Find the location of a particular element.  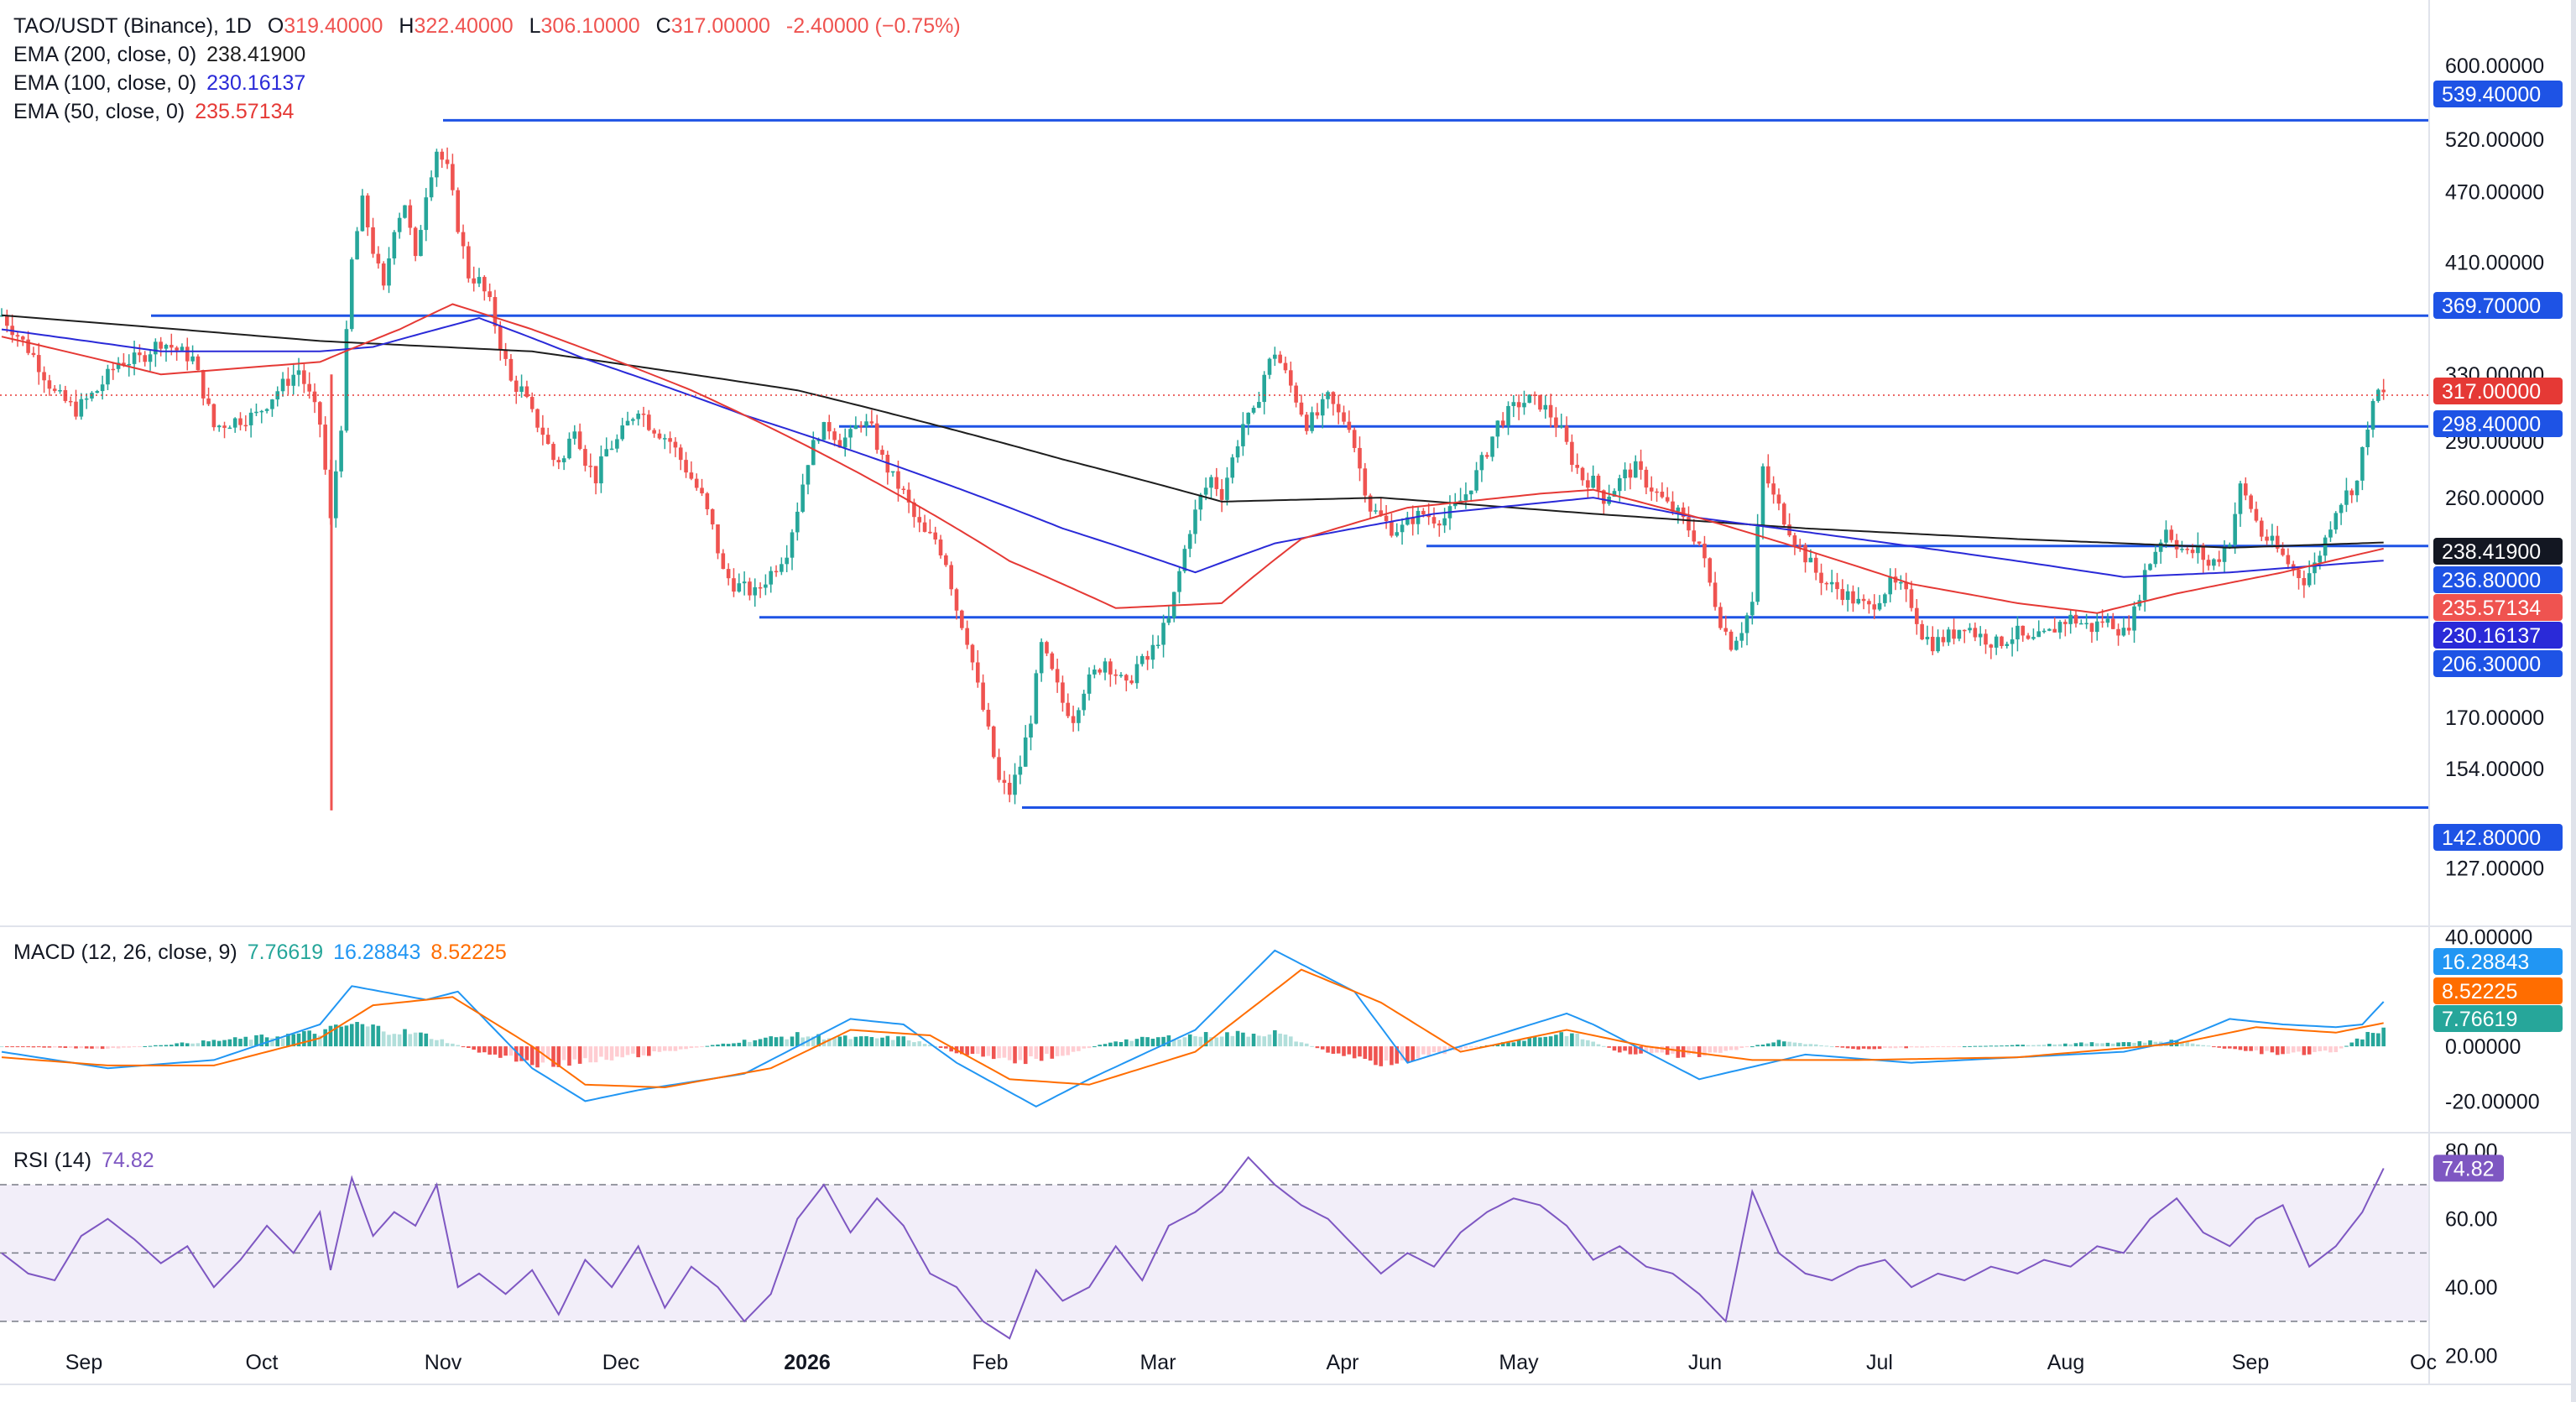

ohlc-low: L306.10000 is located at coordinates (584, 26).